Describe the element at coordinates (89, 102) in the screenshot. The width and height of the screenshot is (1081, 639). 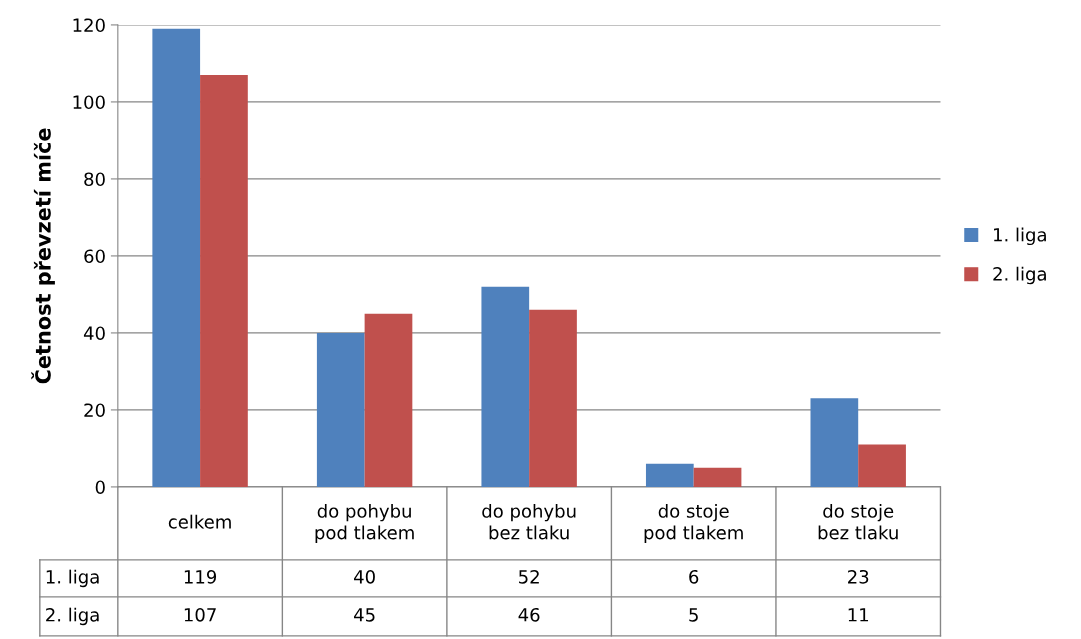
I see `y-tick-label: 100` at that location.